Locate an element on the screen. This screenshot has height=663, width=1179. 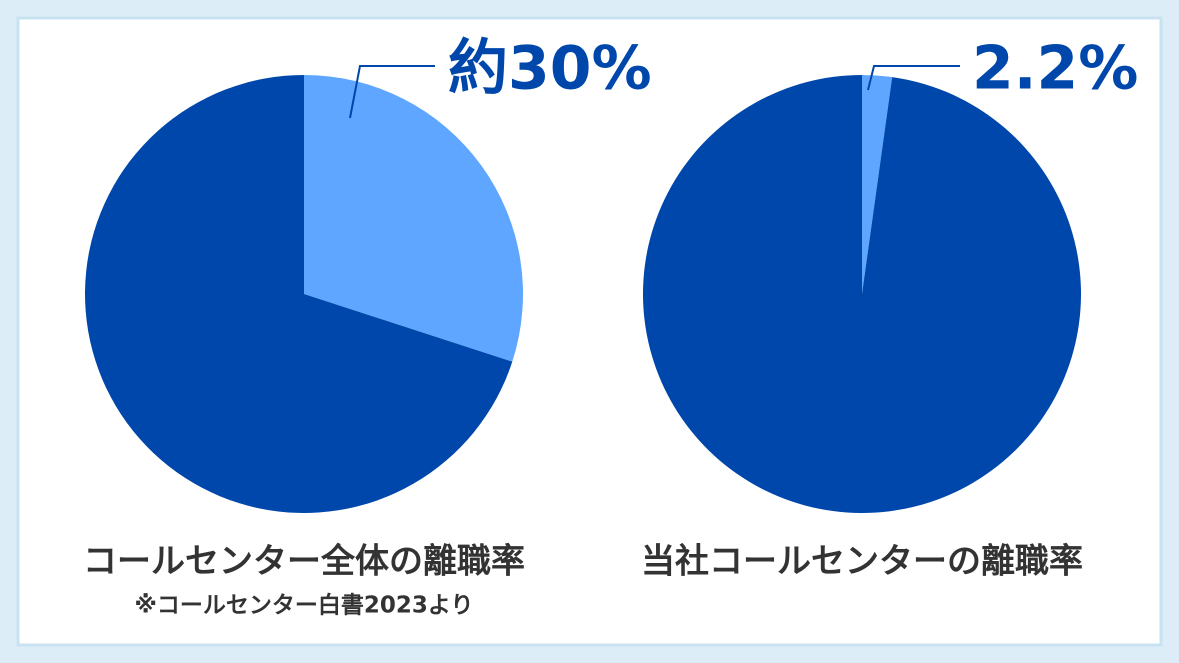
value-label: 約30% is located at coordinates (550, 69).